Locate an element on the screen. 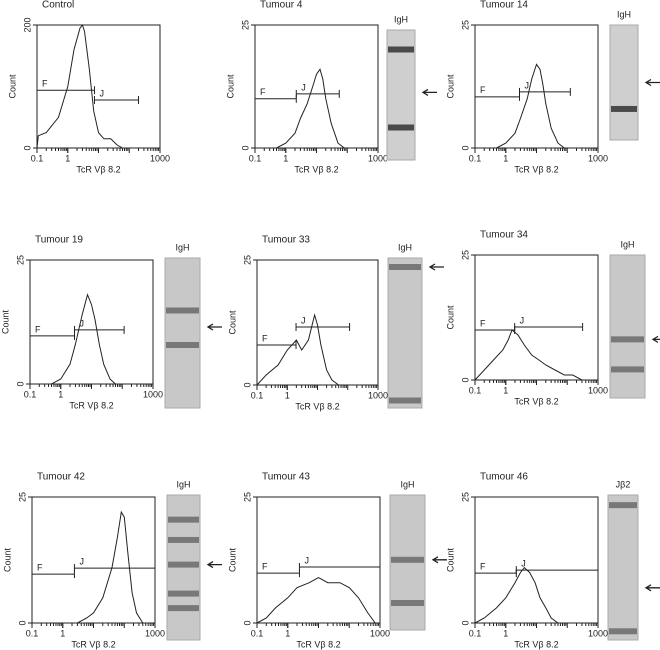 The width and height of the screenshot is (660, 650). panel-title: Tumour 43 is located at coordinates (286, 477).